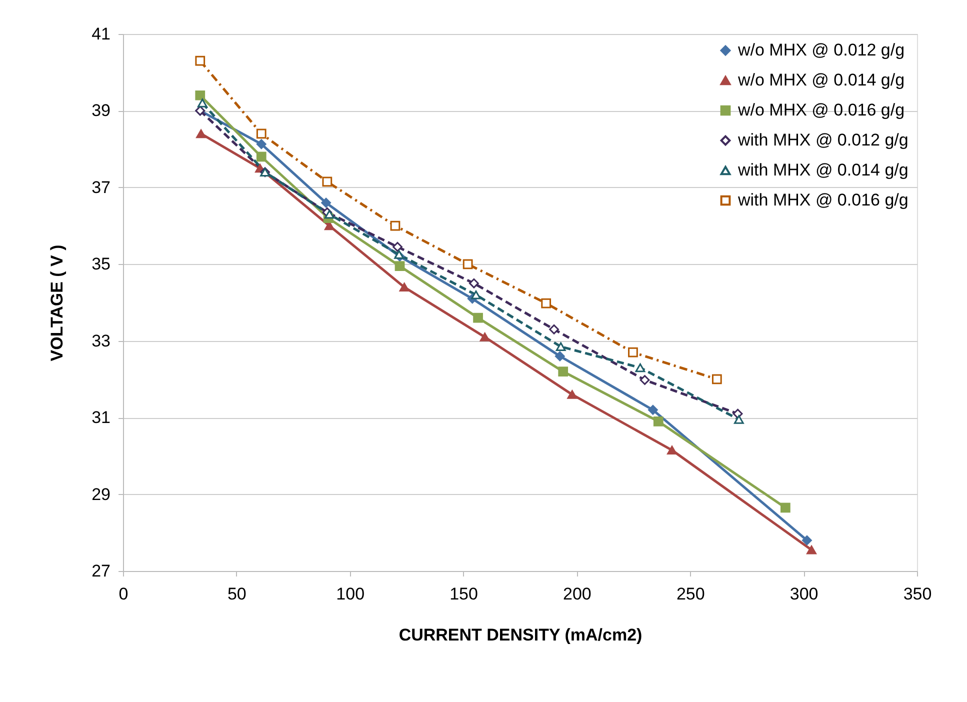 The height and width of the screenshot is (702, 967). I want to click on x-tick-label: 50, so click(236, 594).